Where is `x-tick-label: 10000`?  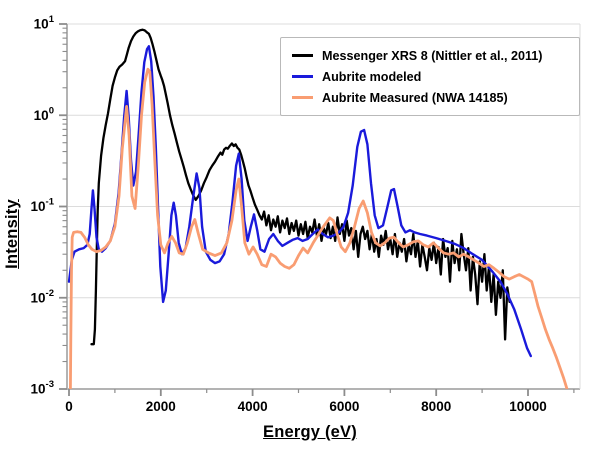 x-tick-label: 10000 is located at coordinates (528, 406).